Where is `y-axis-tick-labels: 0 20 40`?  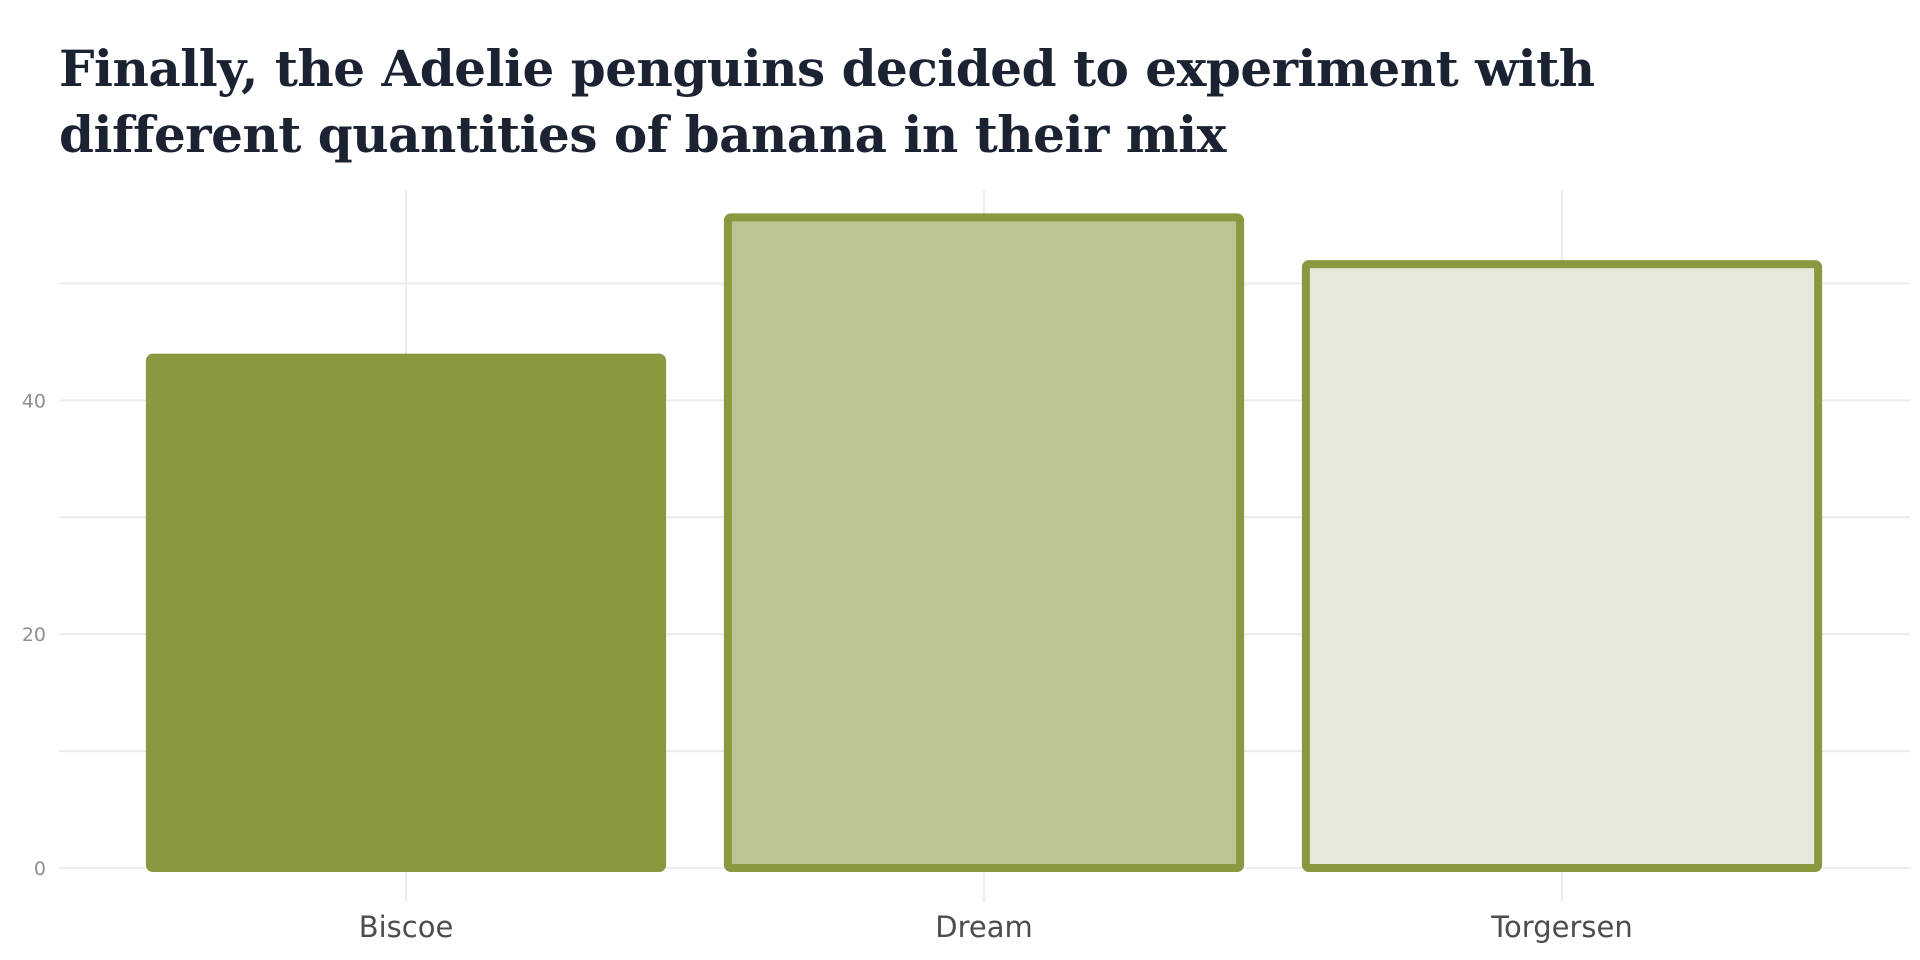 y-axis-tick-labels: 0 20 40 is located at coordinates (34, 635).